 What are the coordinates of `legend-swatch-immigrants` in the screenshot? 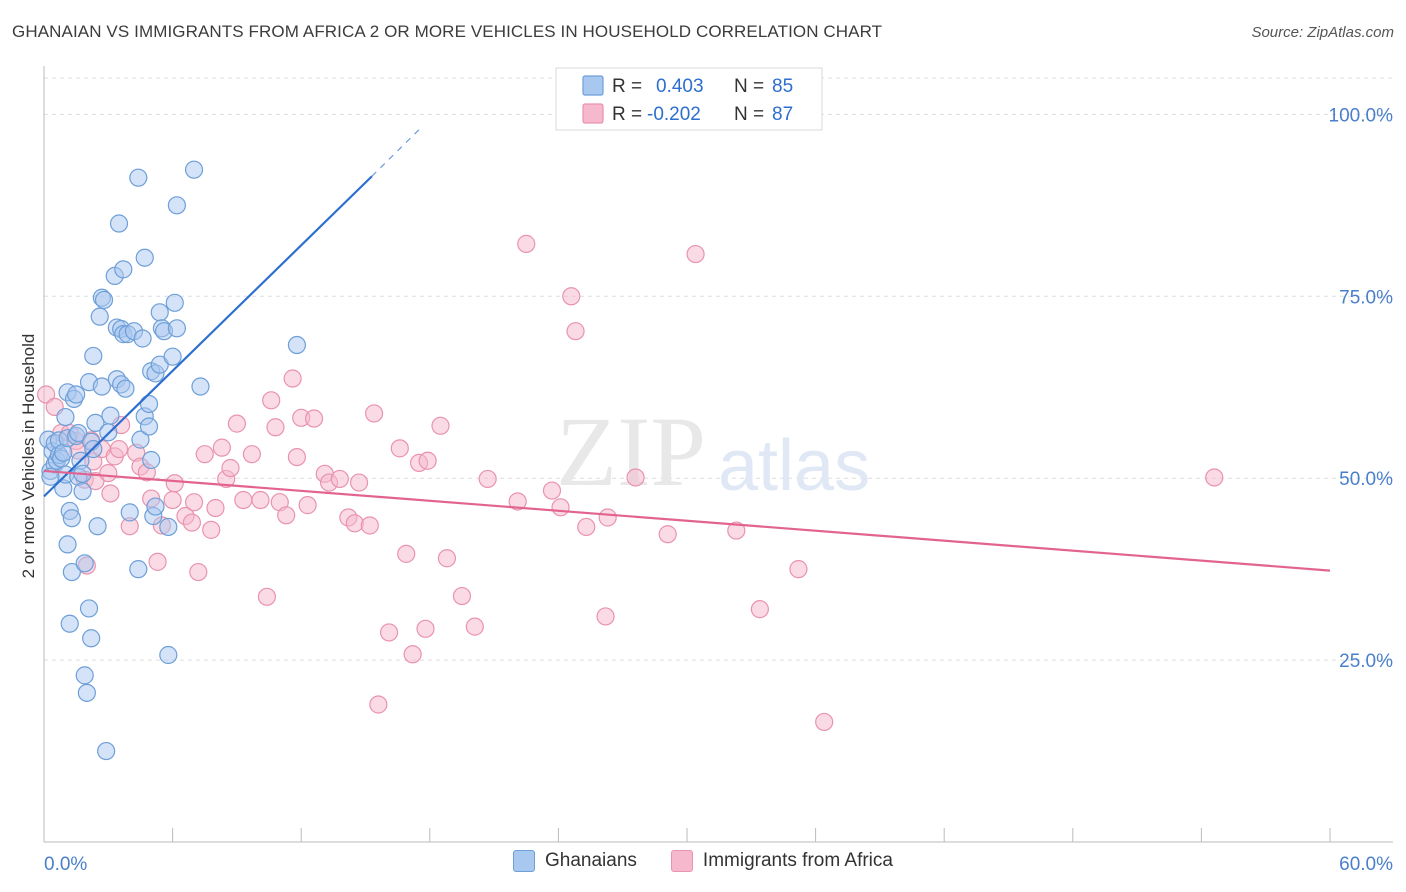 It's located at (593, 113).